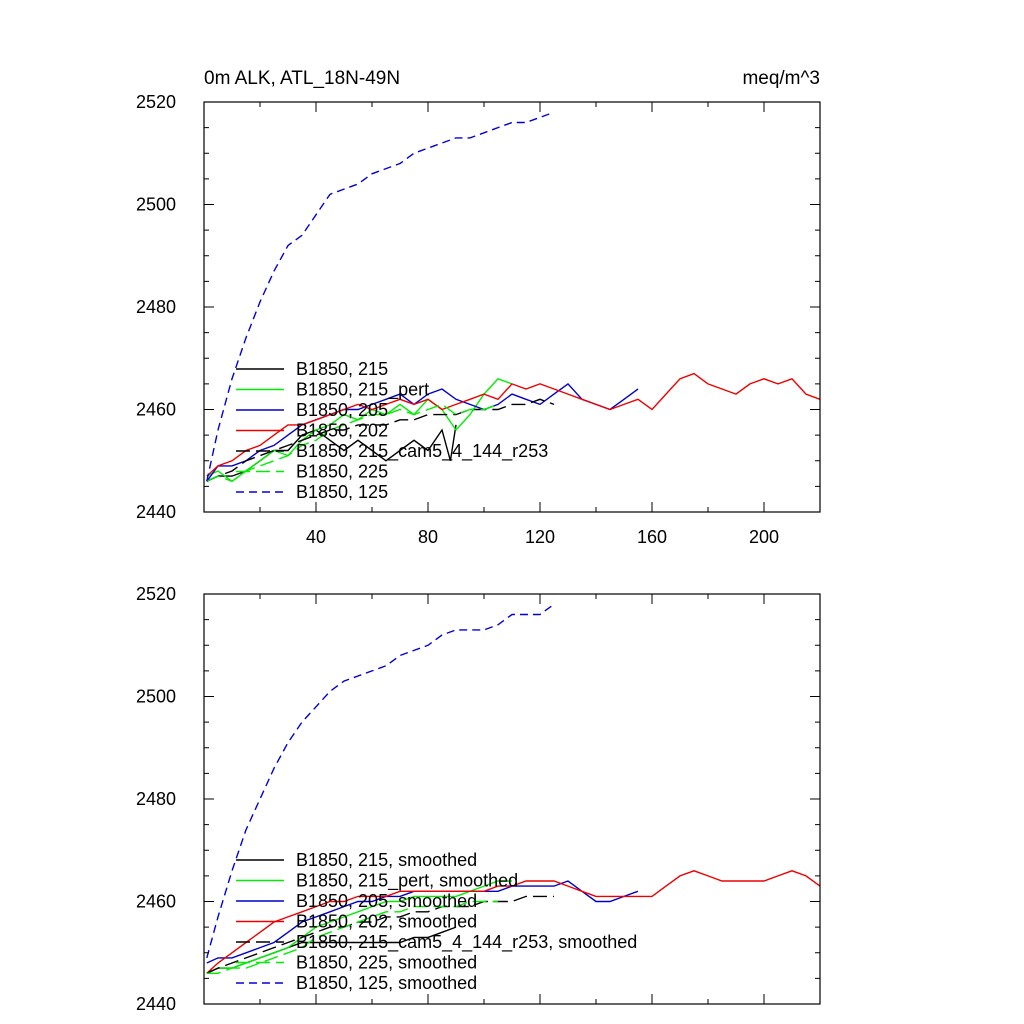 Image resolution: width=1024 pixels, height=1024 pixels. I want to click on legend-label: B1850, 225, so click(342, 472).